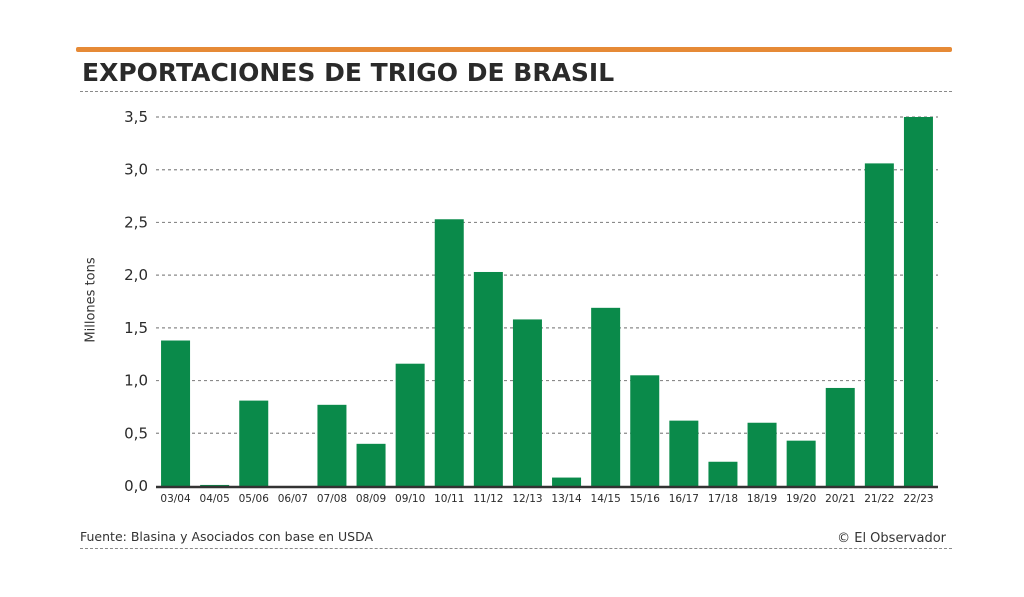 Image resolution: width=1024 pixels, height=597 pixels. What do you see at coordinates (215, 499) in the screenshot?
I see `x-tick-label: 04/05` at bounding box center [215, 499].